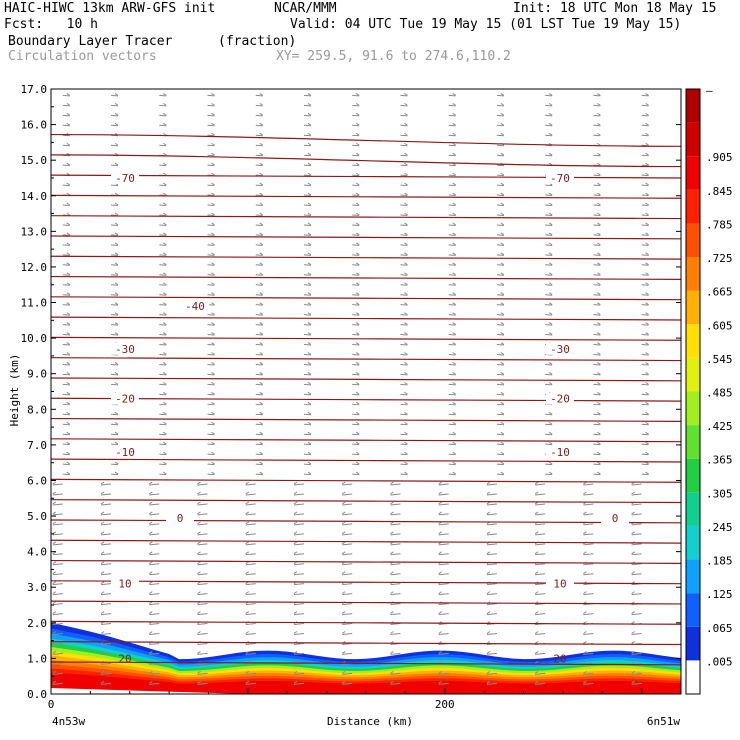  Describe the element at coordinates (68, 721) in the screenshot. I see `x-start-location: 4n53w` at that location.